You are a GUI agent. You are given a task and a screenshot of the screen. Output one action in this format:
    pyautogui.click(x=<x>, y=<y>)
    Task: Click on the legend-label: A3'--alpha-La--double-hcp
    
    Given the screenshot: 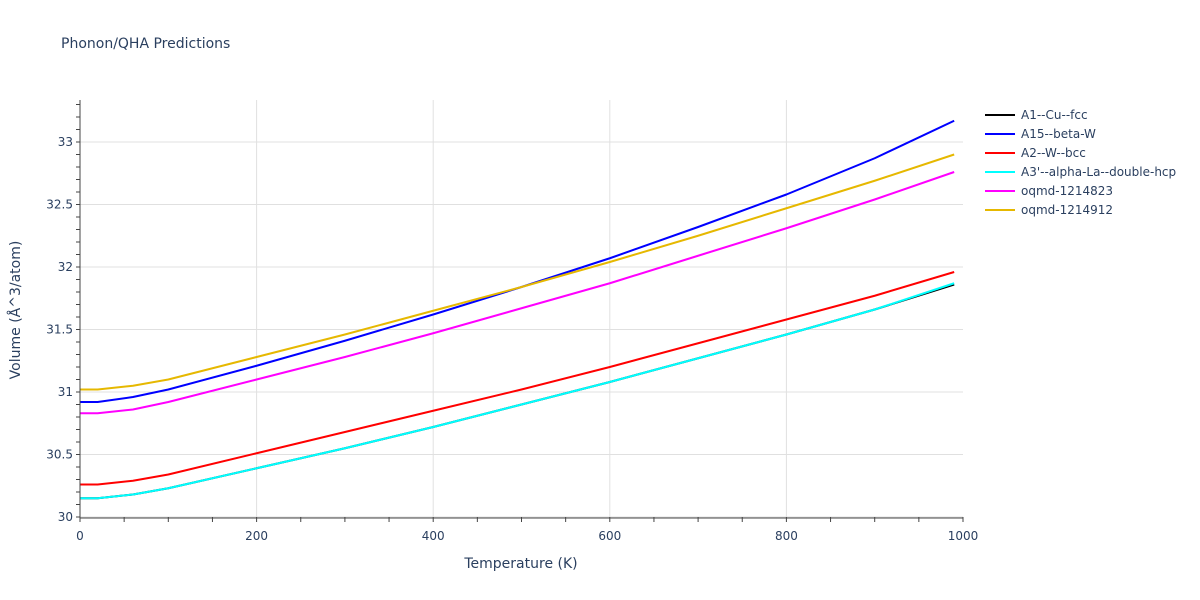 What is the action you would take?
    pyautogui.click(x=1099, y=171)
    